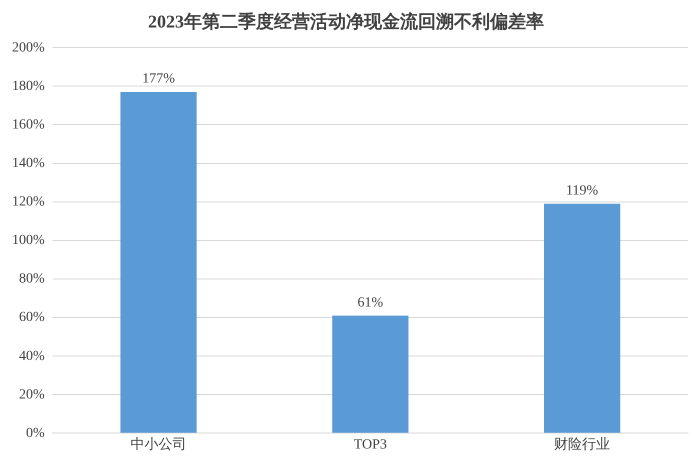 The height and width of the screenshot is (460, 694). What do you see at coordinates (35, 433) in the screenshot?
I see `y-tick-label: 0%` at bounding box center [35, 433].